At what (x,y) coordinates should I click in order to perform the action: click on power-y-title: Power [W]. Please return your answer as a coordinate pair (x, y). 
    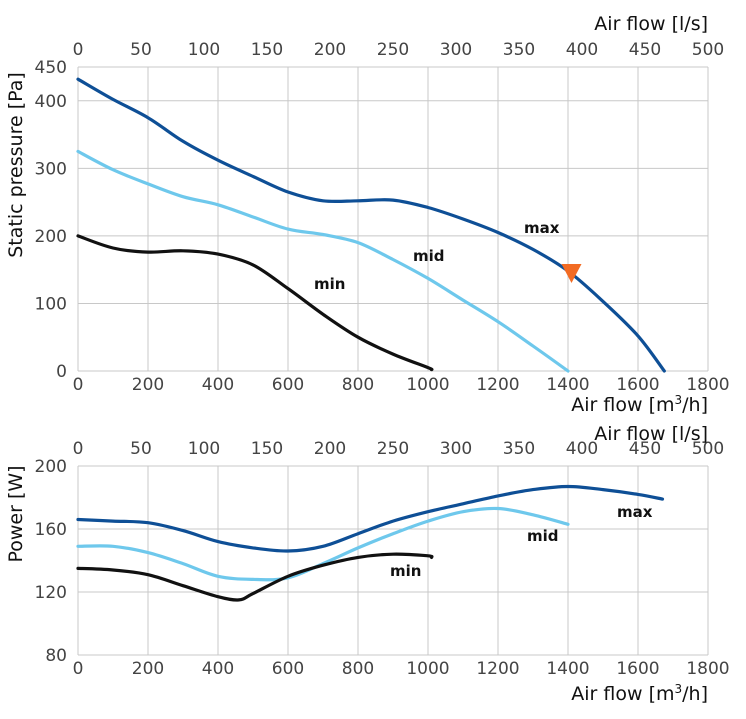
    Looking at the image, I should click on (16, 513).